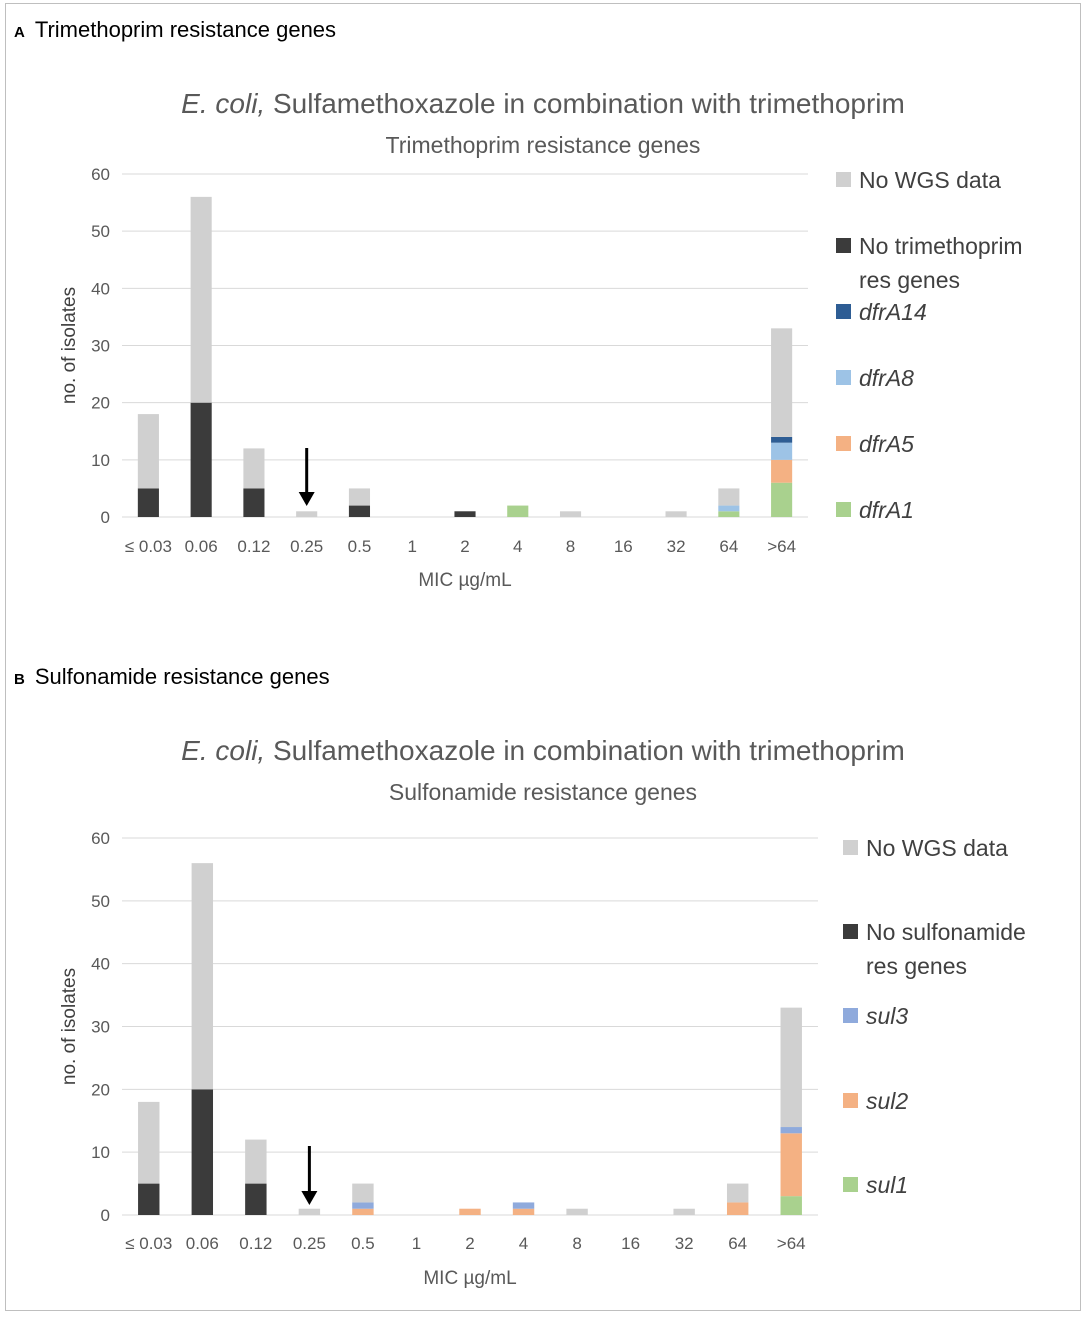  What do you see at coordinates (782, 471) in the screenshot?
I see `bar-dfra5` at bounding box center [782, 471].